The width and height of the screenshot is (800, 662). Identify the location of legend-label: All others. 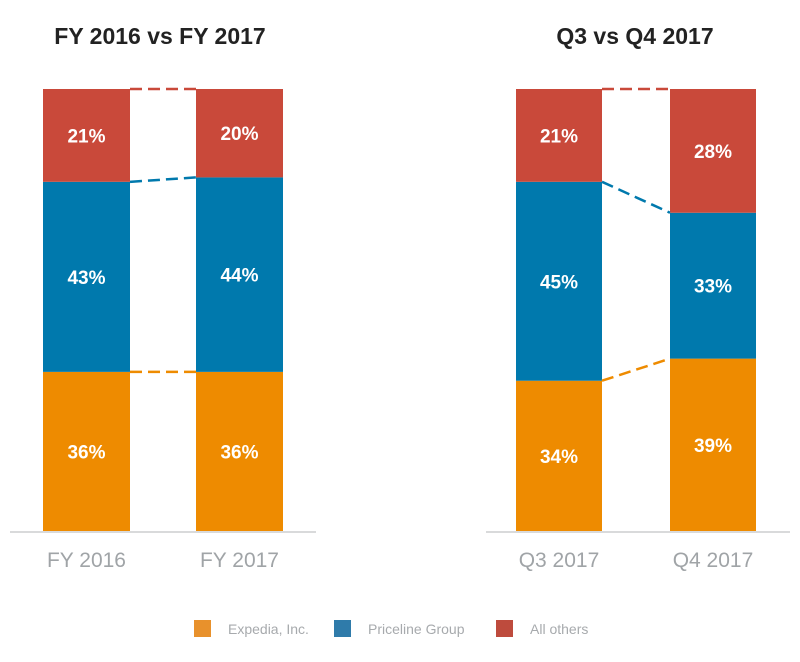
(559, 629).